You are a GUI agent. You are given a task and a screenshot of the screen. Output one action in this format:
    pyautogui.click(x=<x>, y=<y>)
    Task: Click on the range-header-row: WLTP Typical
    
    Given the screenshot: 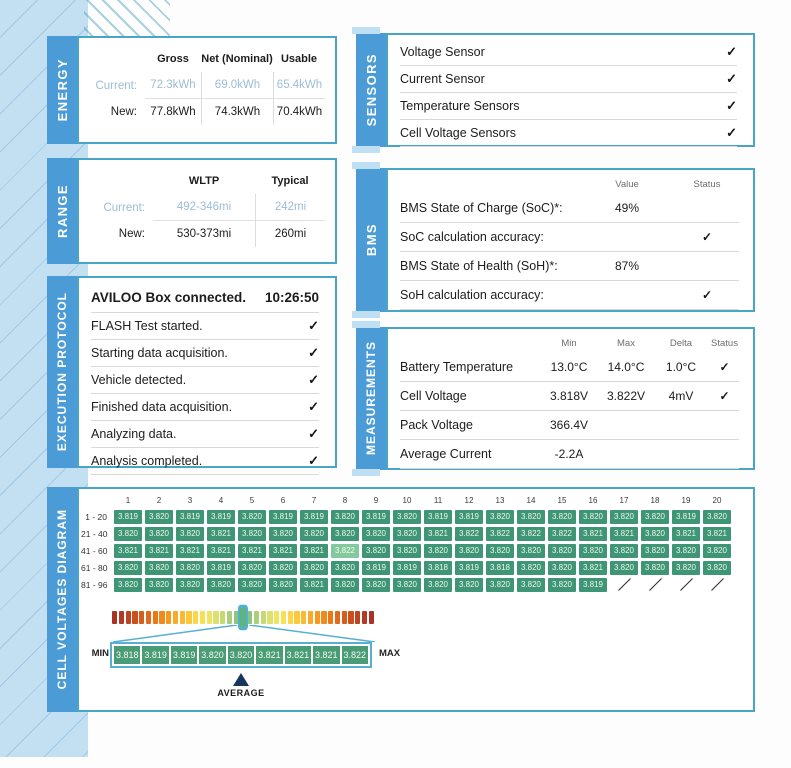 What is the action you would take?
    pyautogui.click(x=207, y=181)
    